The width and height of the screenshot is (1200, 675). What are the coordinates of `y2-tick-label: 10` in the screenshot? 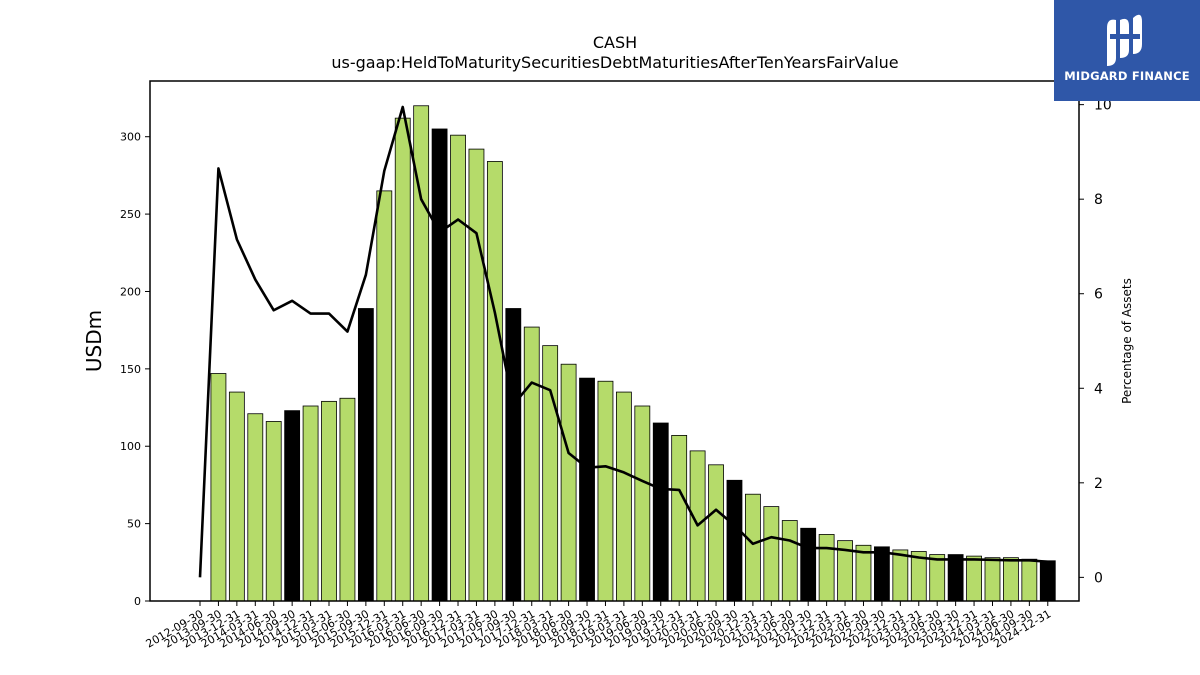 It's located at (1103, 106).